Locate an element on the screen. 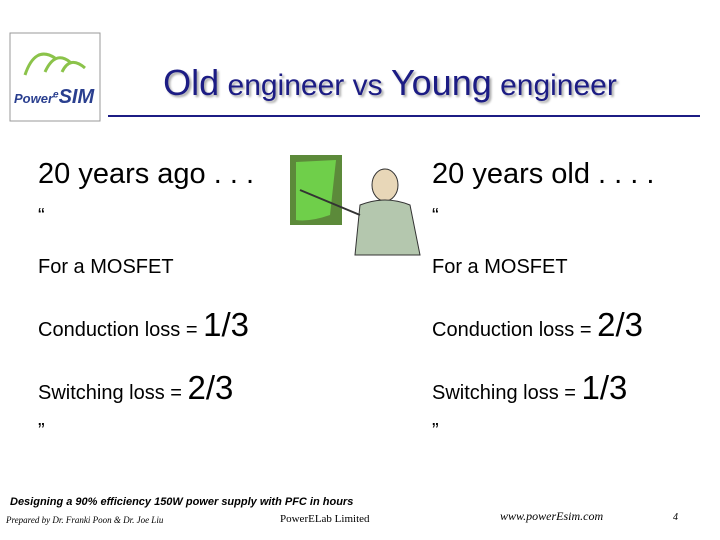  head is located at coordinates (385, 185).